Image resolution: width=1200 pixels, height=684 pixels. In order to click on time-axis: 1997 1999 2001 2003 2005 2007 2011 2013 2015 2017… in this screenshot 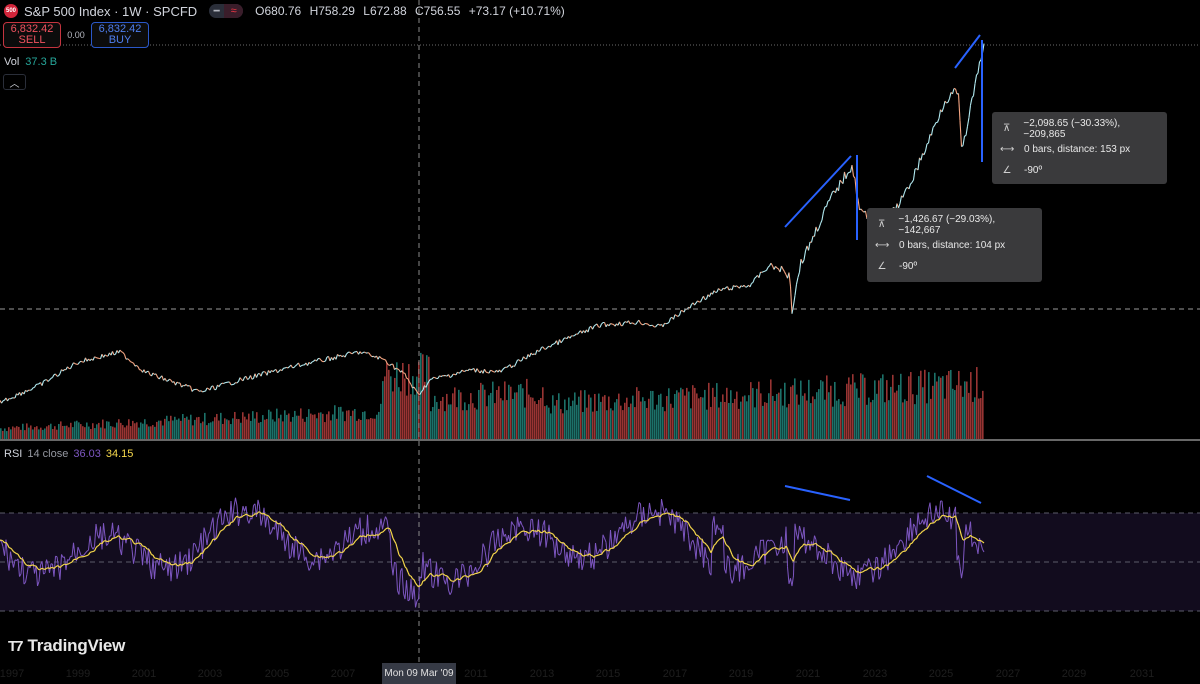, I will do `click(600, 674)`.